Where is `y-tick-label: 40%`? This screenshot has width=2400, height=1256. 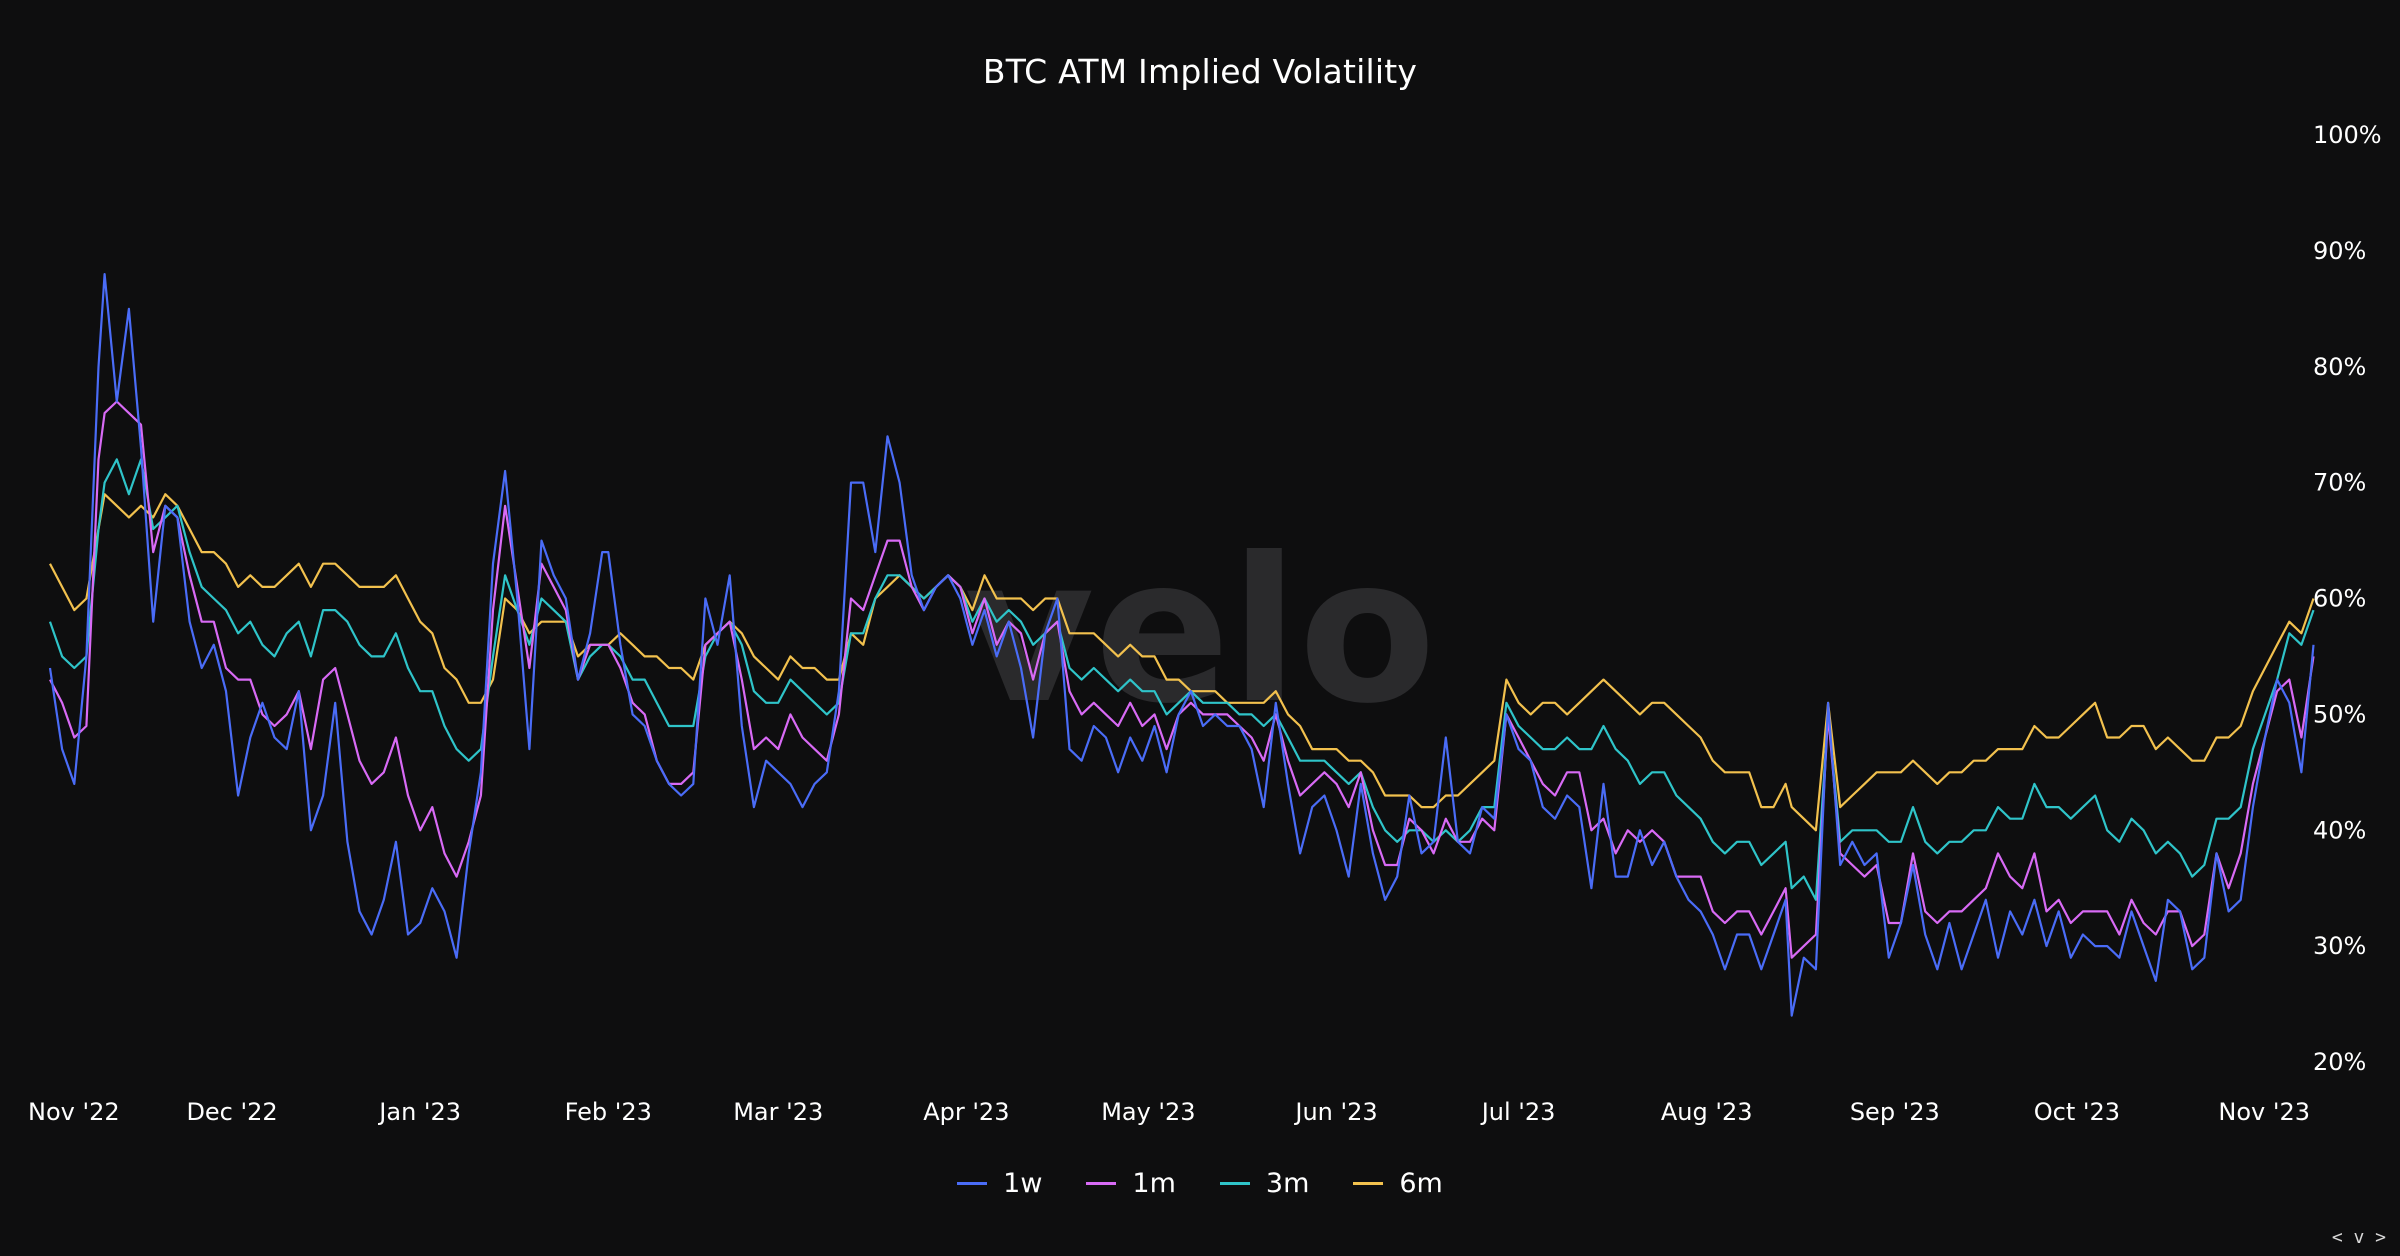
y-tick-label: 40% is located at coordinates (2339, 830).